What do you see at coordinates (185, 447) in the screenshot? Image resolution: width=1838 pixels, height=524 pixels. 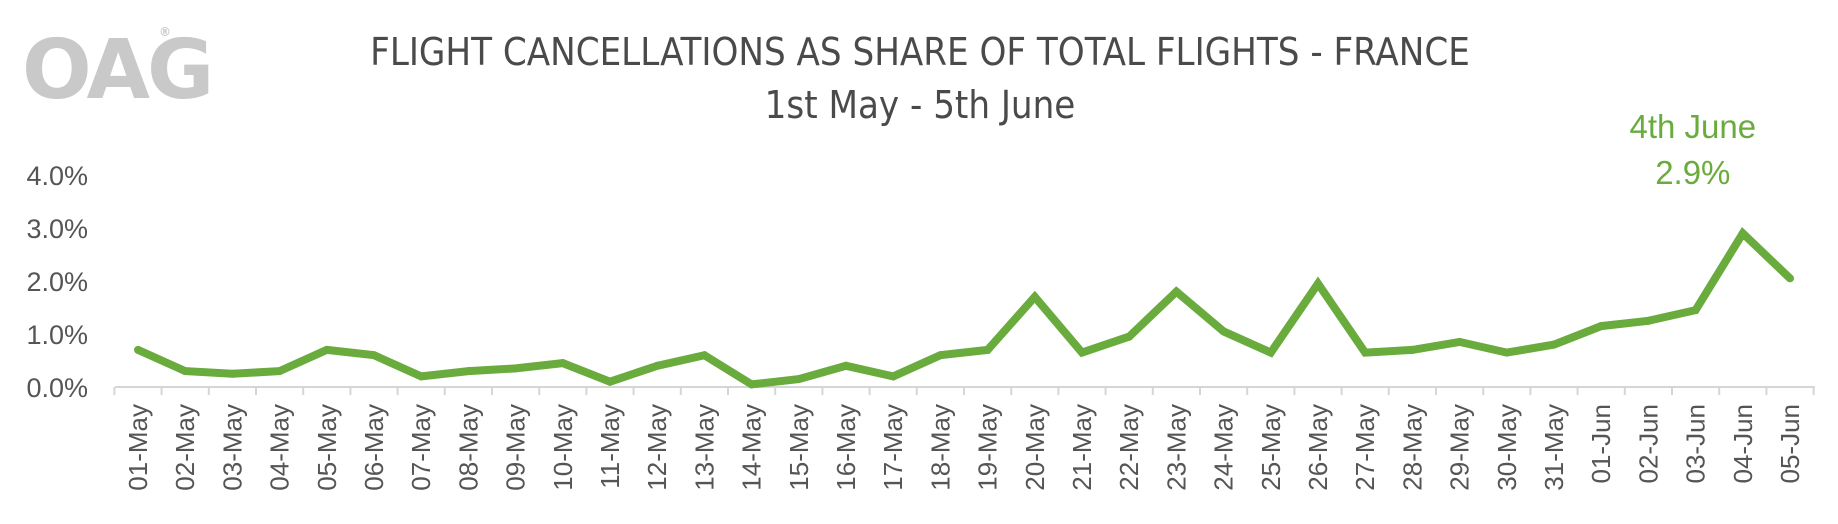 I see `x-tick-label: 02-May` at bounding box center [185, 447].